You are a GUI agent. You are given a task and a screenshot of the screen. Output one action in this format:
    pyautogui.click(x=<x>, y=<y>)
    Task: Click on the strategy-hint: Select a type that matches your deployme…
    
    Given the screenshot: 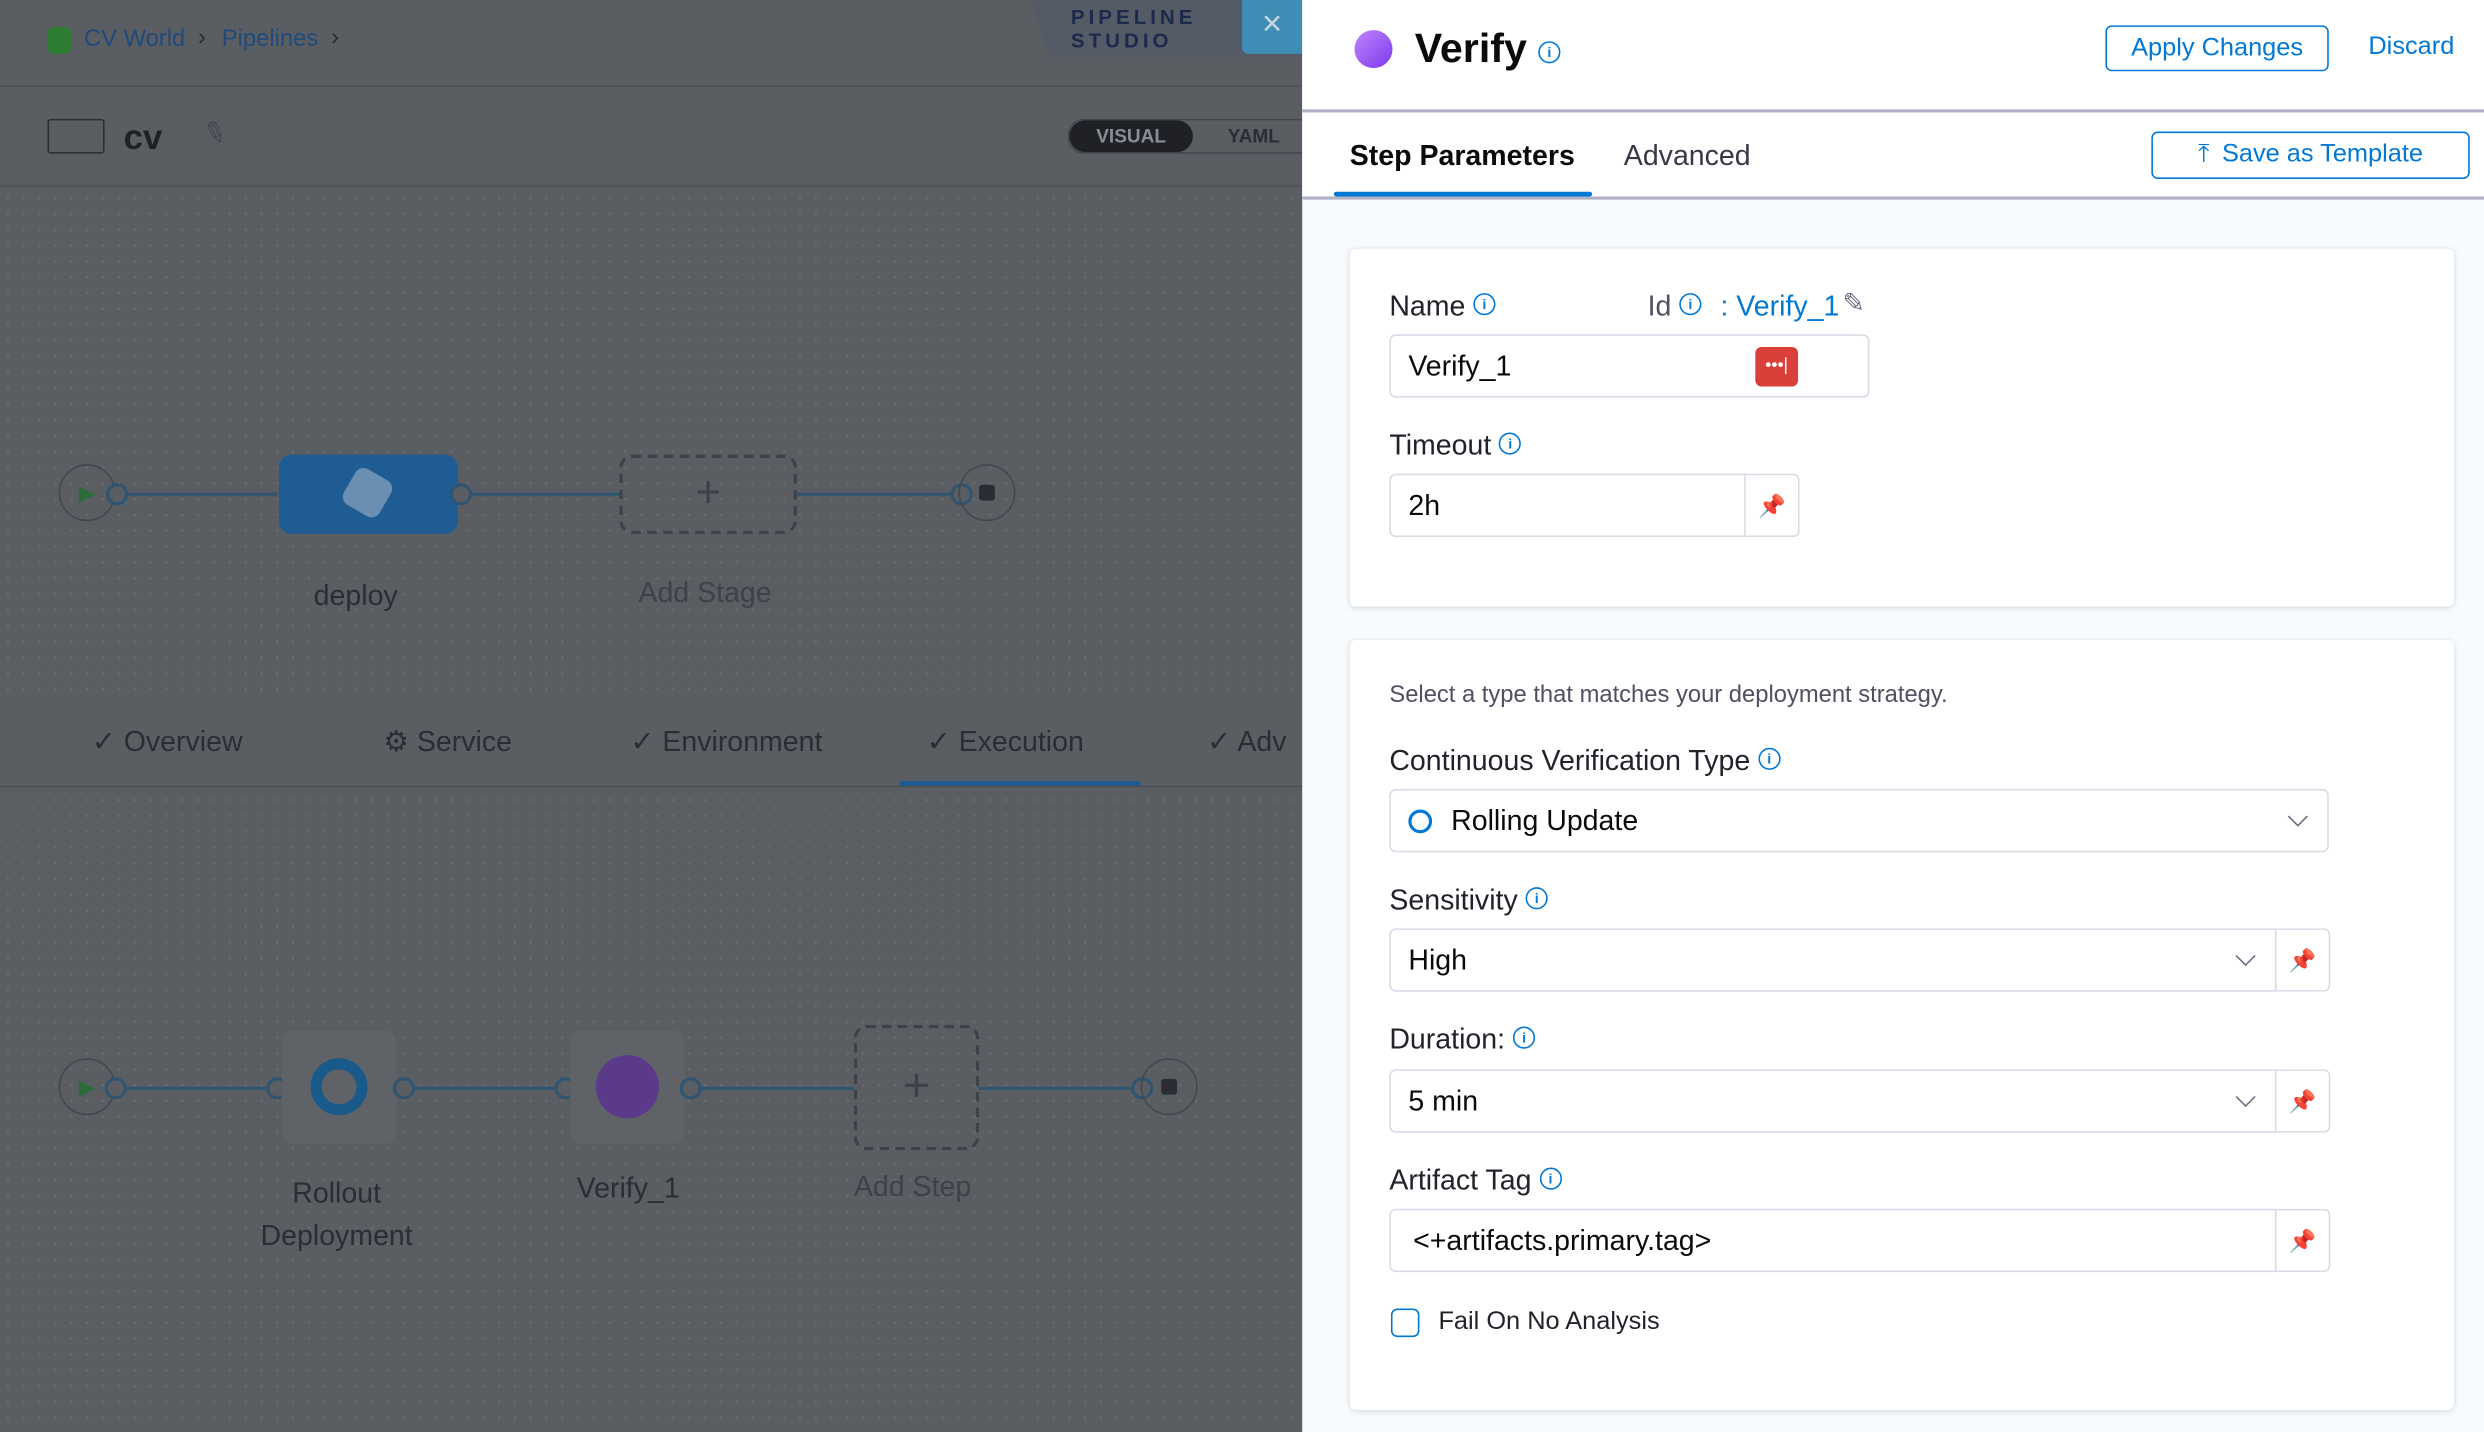 What is the action you would take?
    pyautogui.click(x=1668, y=695)
    